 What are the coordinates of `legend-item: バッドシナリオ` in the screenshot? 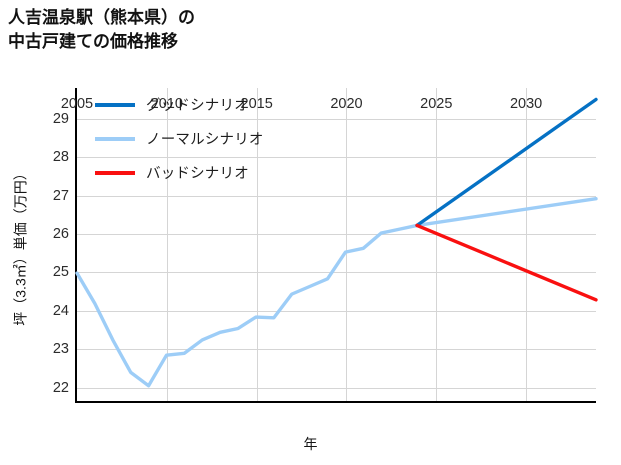 It's located at (179, 172).